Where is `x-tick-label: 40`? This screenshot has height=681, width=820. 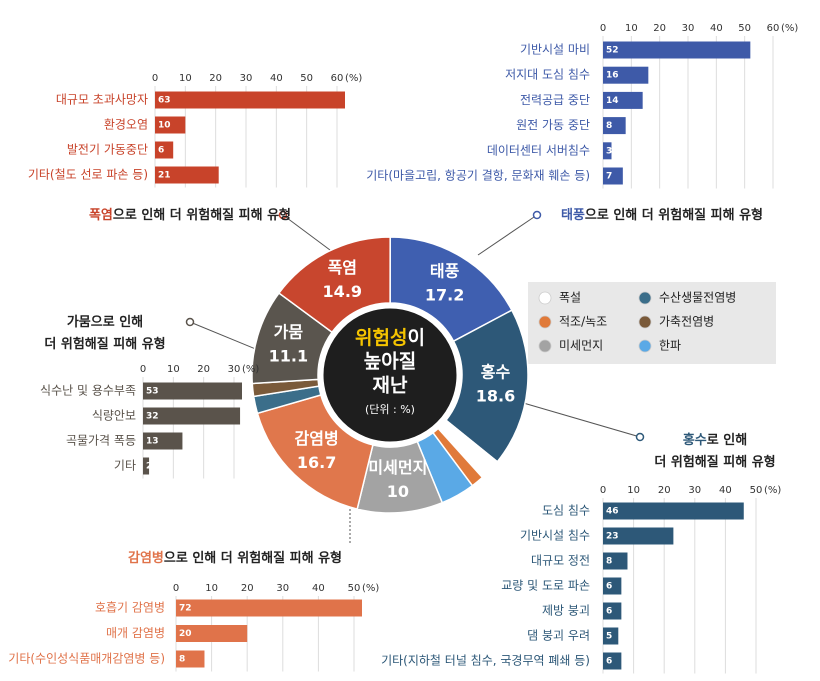 x-tick-label: 40 is located at coordinates (725, 490).